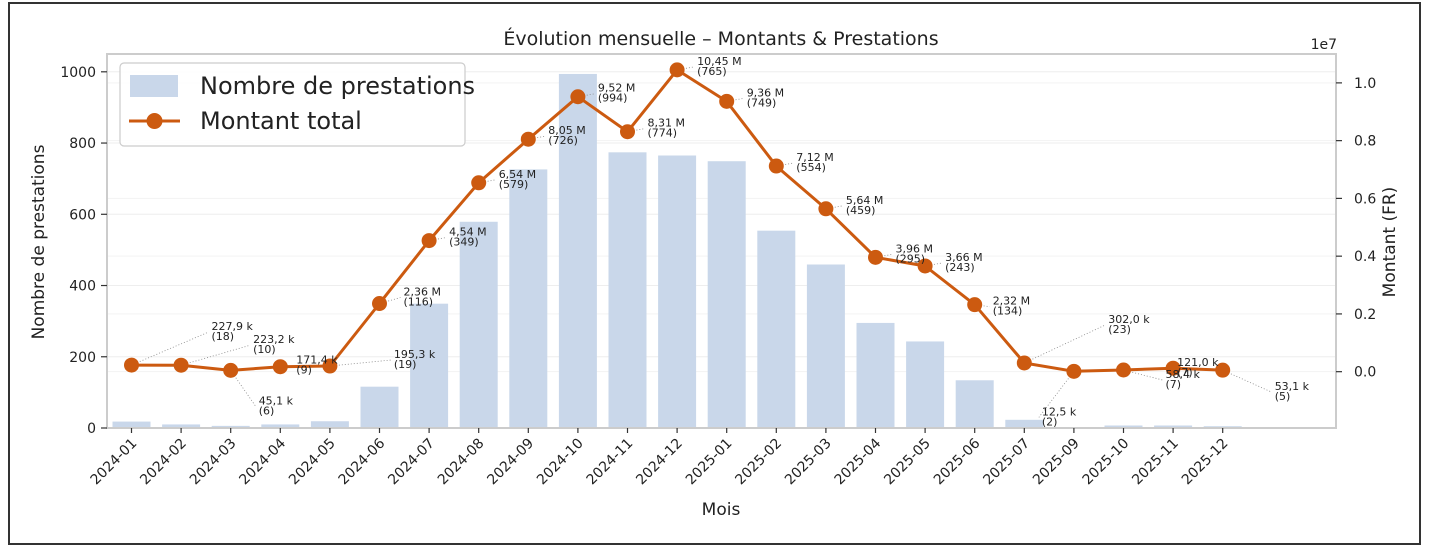 This screenshot has height=550, width=1430. What do you see at coordinates (1198, 362) in the screenshot?
I see `point-label-amount: 121,0 k` at bounding box center [1198, 362].